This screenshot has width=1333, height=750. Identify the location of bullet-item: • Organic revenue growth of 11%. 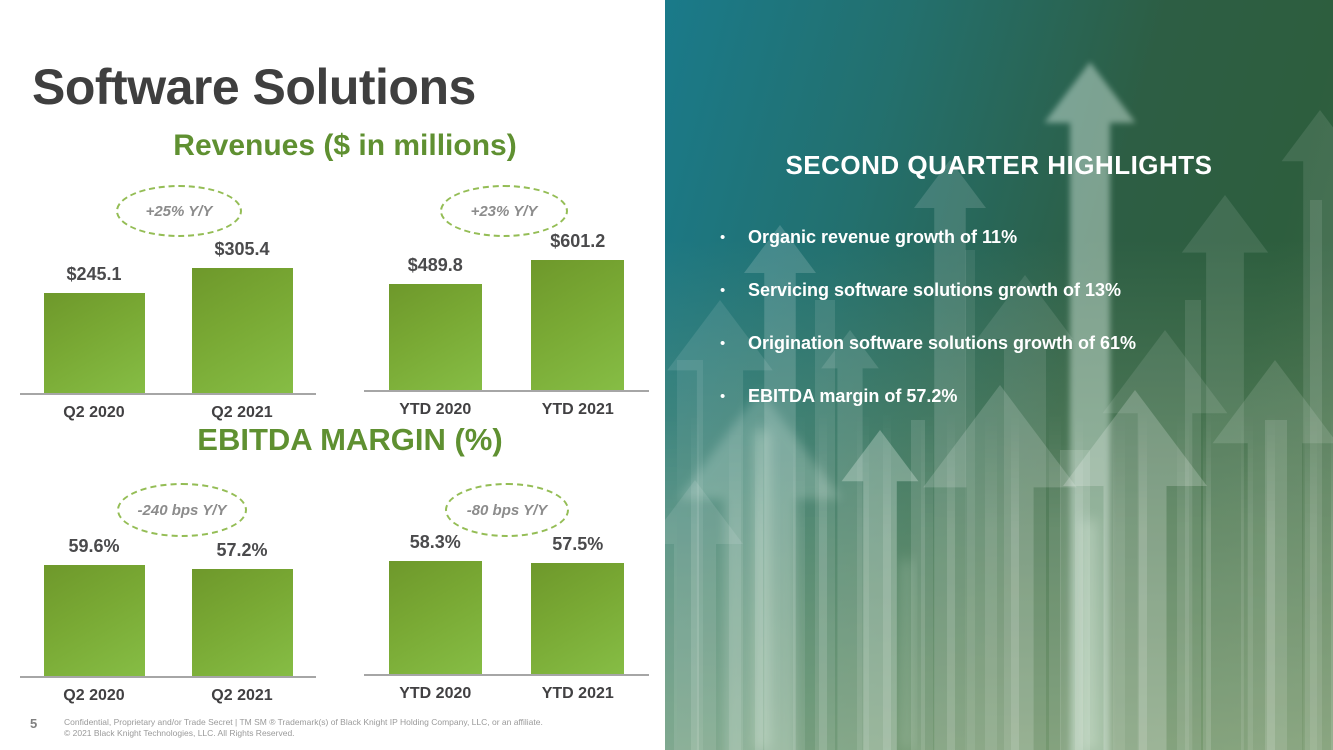
(1018, 237).